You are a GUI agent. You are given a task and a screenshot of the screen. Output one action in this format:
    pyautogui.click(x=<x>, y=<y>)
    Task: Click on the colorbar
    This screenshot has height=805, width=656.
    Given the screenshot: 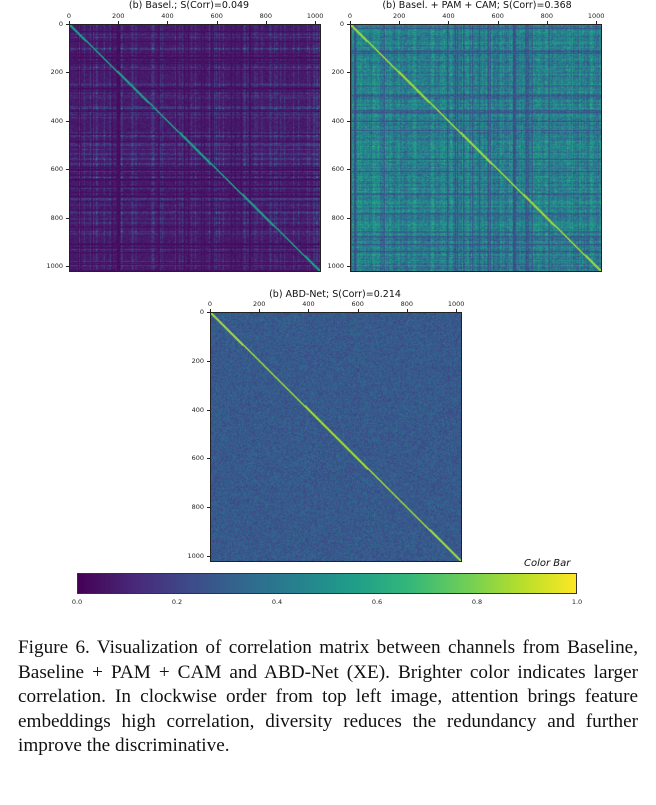 What is the action you would take?
    pyautogui.click(x=327, y=583)
    